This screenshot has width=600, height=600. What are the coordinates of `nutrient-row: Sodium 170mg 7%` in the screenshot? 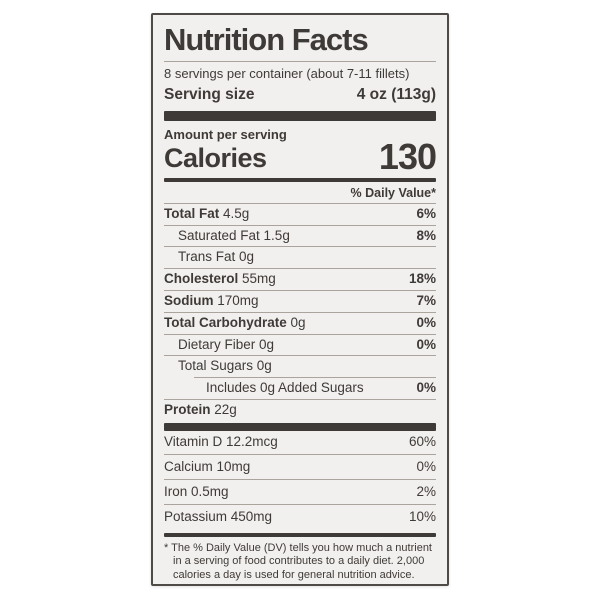 It's located at (300, 300).